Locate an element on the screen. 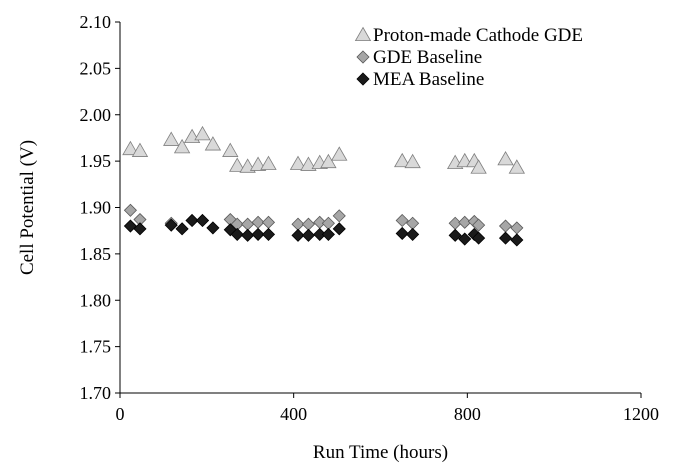 This screenshot has width=673, height=464. y-ticks: 1.70 1.75 1.80 1.85 1.90 1.95 2.00 2.05 2.10 is located at coordinates (100, 207).